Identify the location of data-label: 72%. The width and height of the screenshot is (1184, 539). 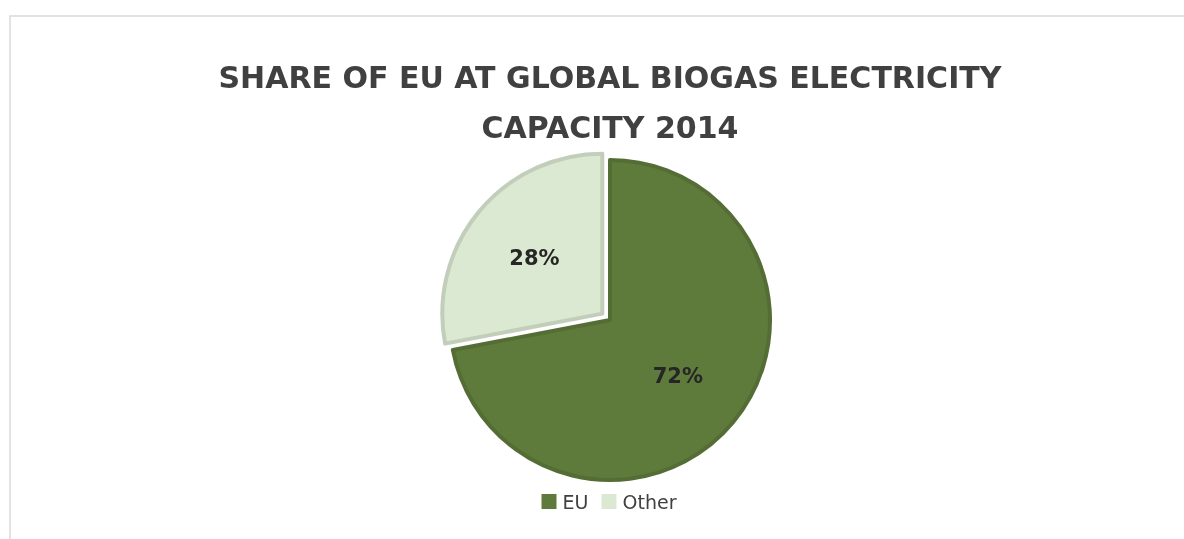
(677, 376).